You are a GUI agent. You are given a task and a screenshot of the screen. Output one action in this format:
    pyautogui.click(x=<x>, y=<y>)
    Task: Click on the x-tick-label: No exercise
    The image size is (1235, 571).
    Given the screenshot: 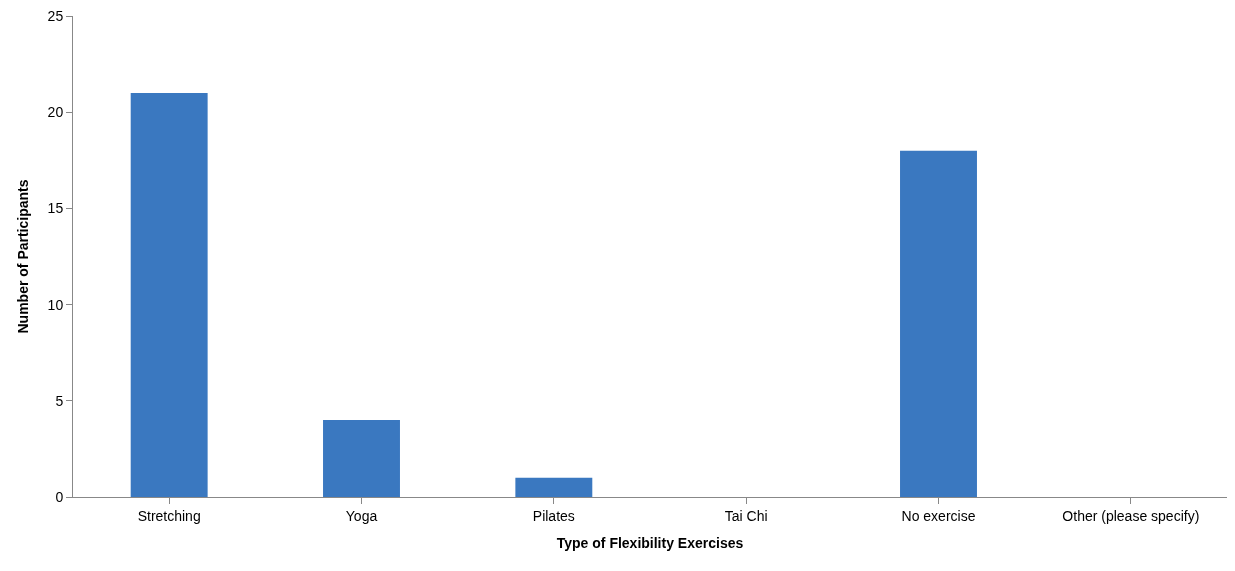 What is the action you would take?
    pyautogui.click(x=938, y=515)
    